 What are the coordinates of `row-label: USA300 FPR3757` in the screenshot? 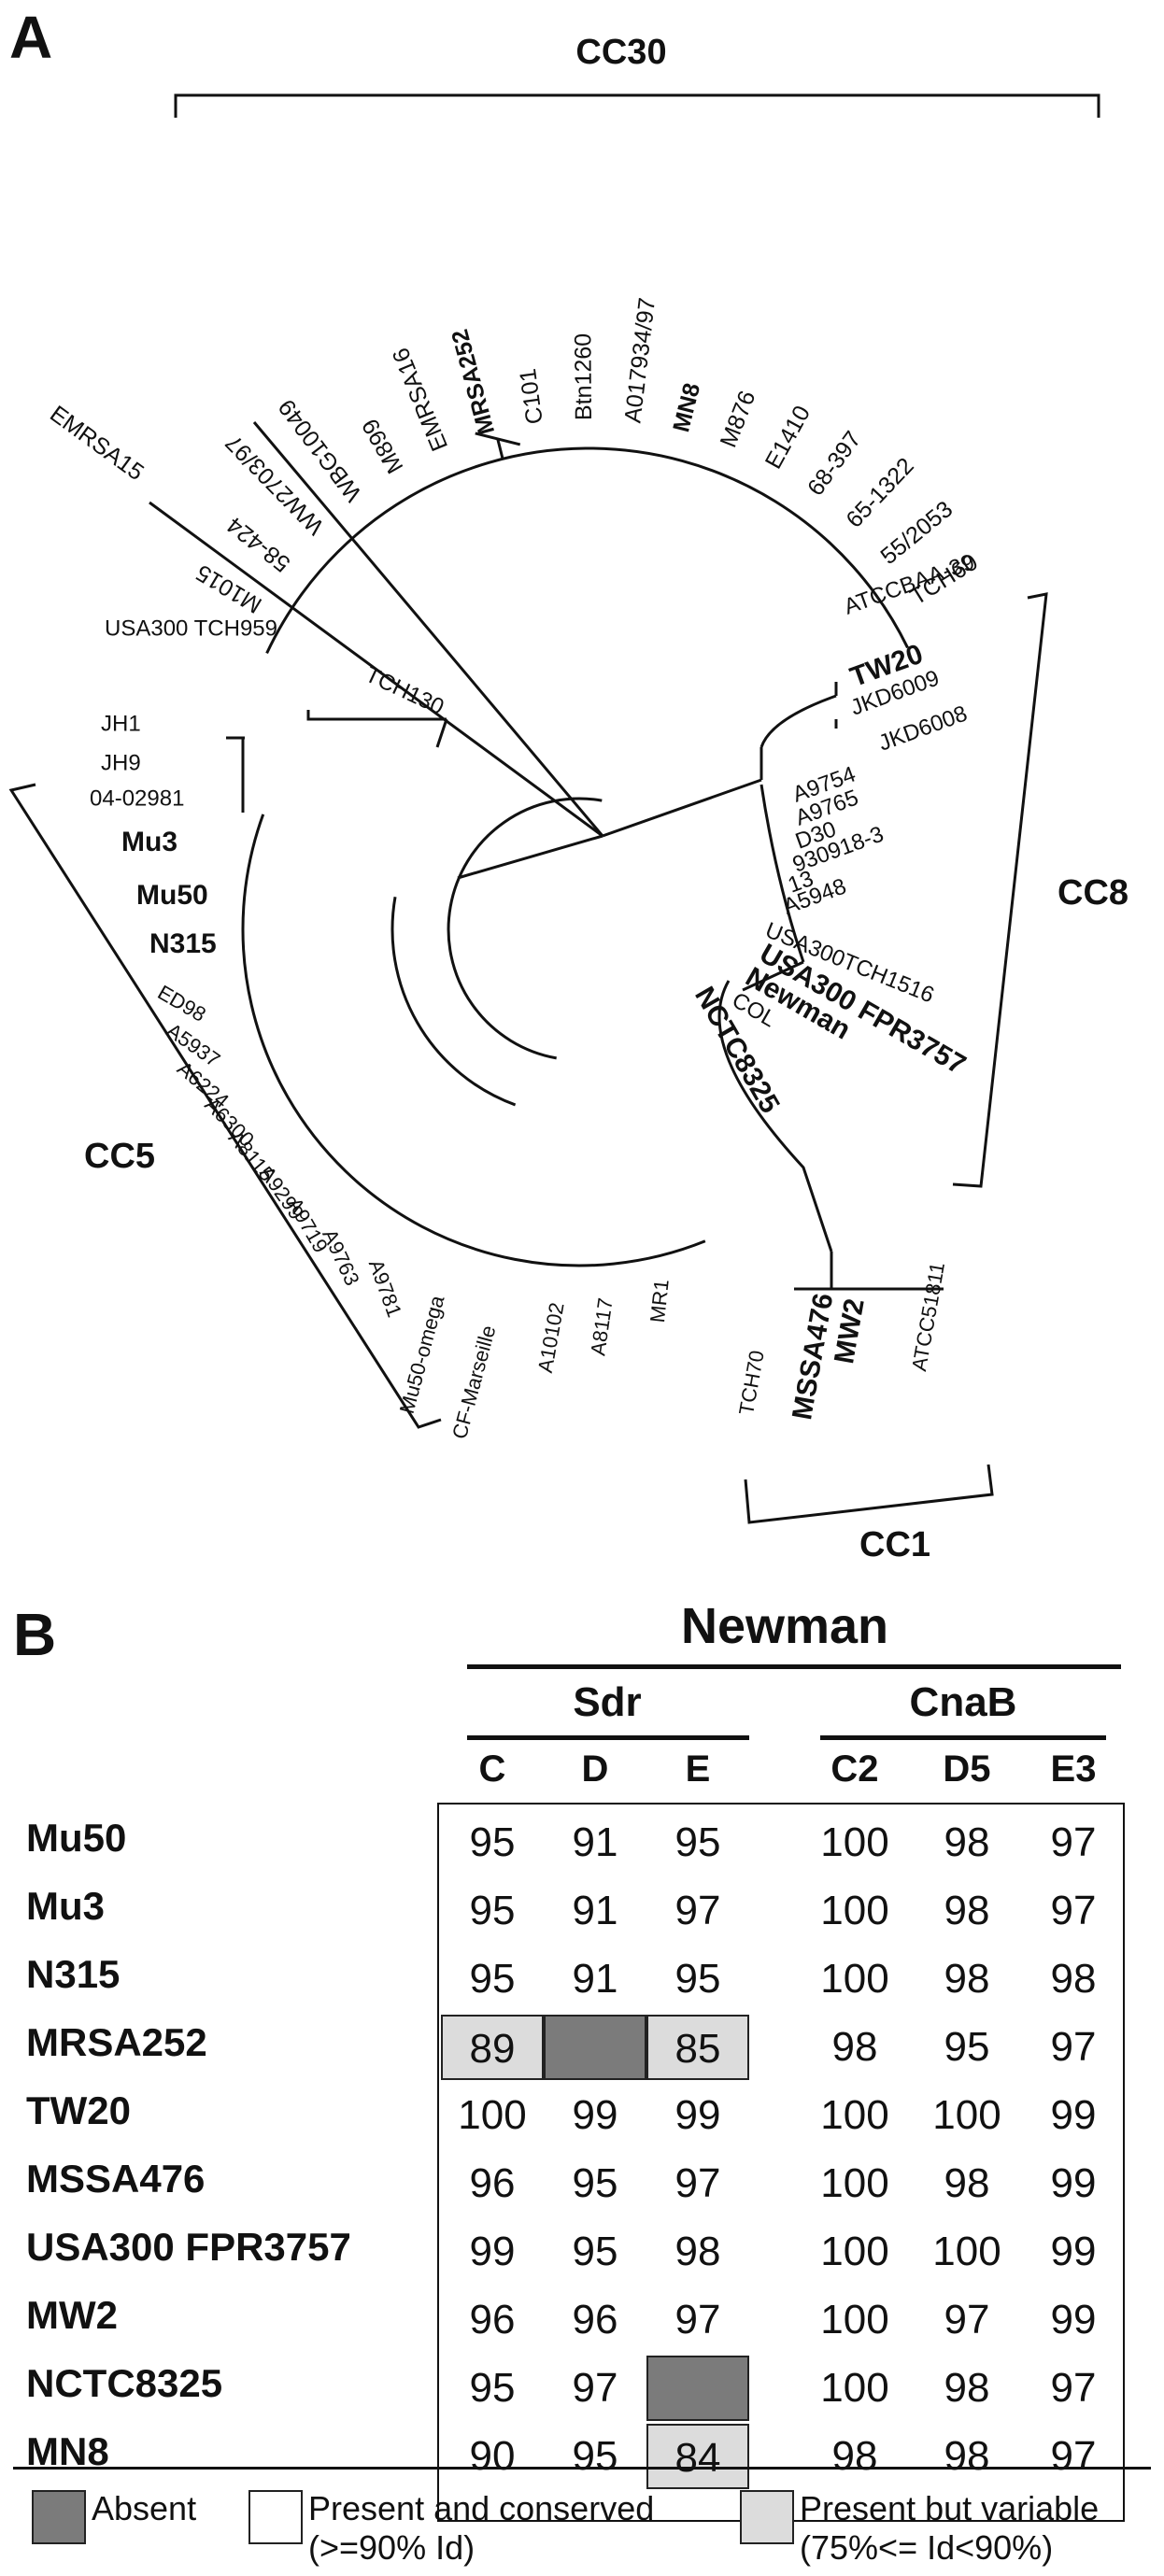 It's located at (188, 2247).